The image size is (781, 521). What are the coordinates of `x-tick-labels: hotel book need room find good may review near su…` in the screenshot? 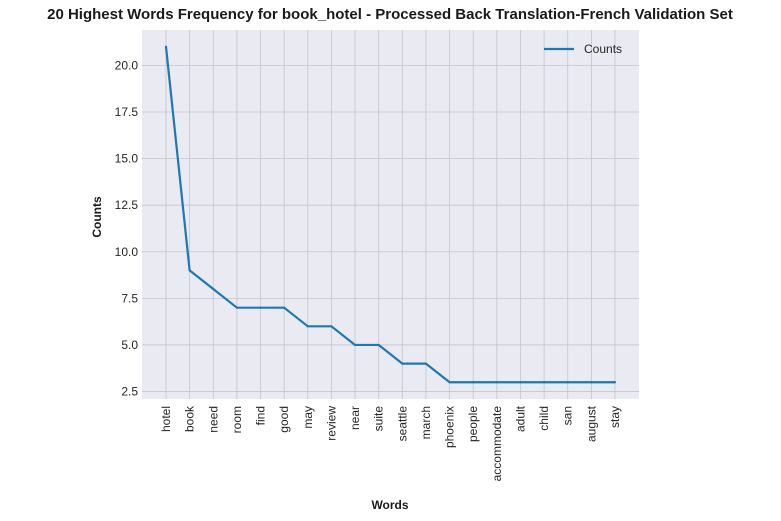 It's located at (390, 443).